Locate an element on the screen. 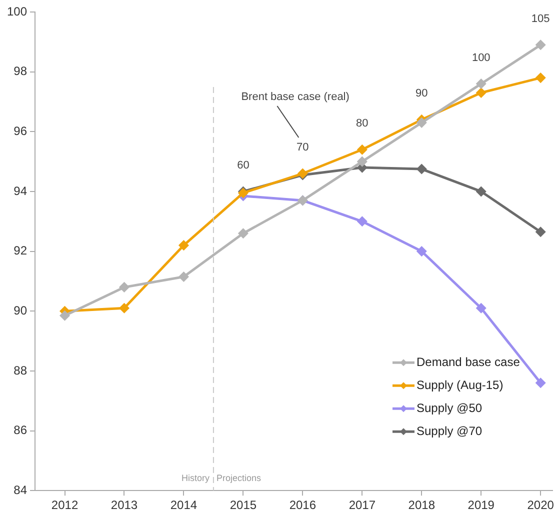  annotation: 105 is located at coordinates (540, 18).